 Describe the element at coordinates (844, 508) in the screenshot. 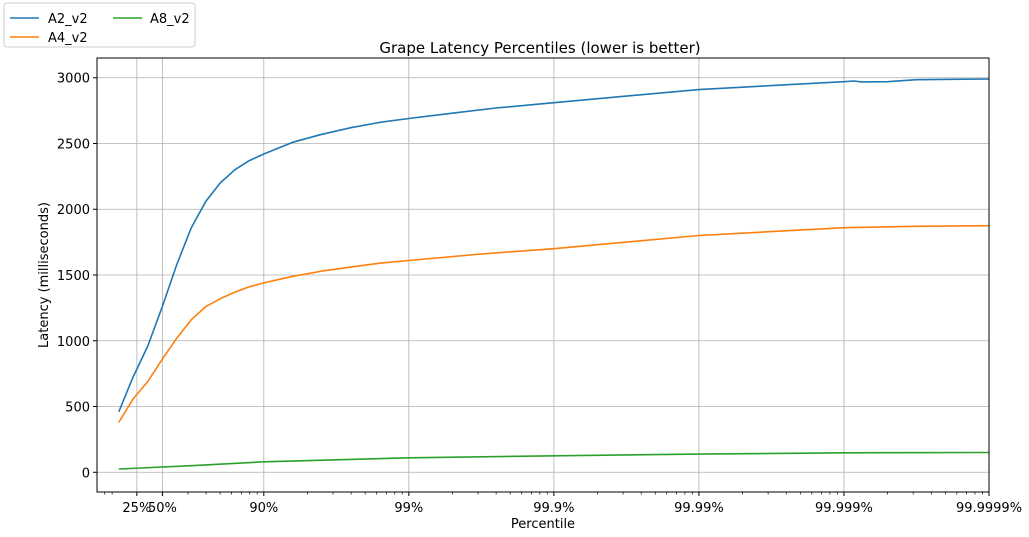

I see `x-tick-label: 99.999%` at that location.